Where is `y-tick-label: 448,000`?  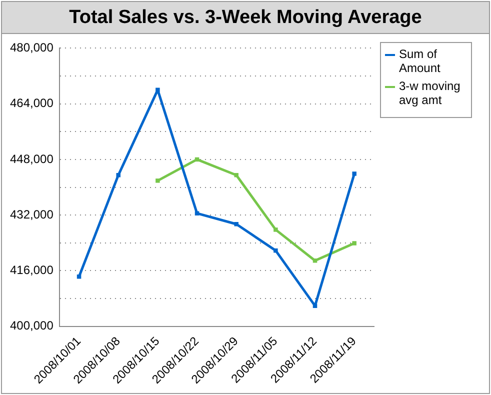 y-tick-label: 448,000 is located at coordinates (32, 159).